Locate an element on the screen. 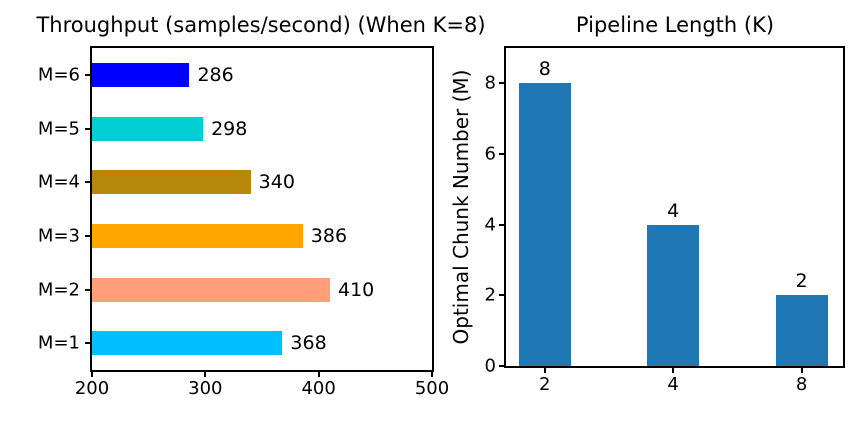 The height and width of the screenshot is (422, 860). y-tick-label: M=4 is located at coordinates (58, 182).